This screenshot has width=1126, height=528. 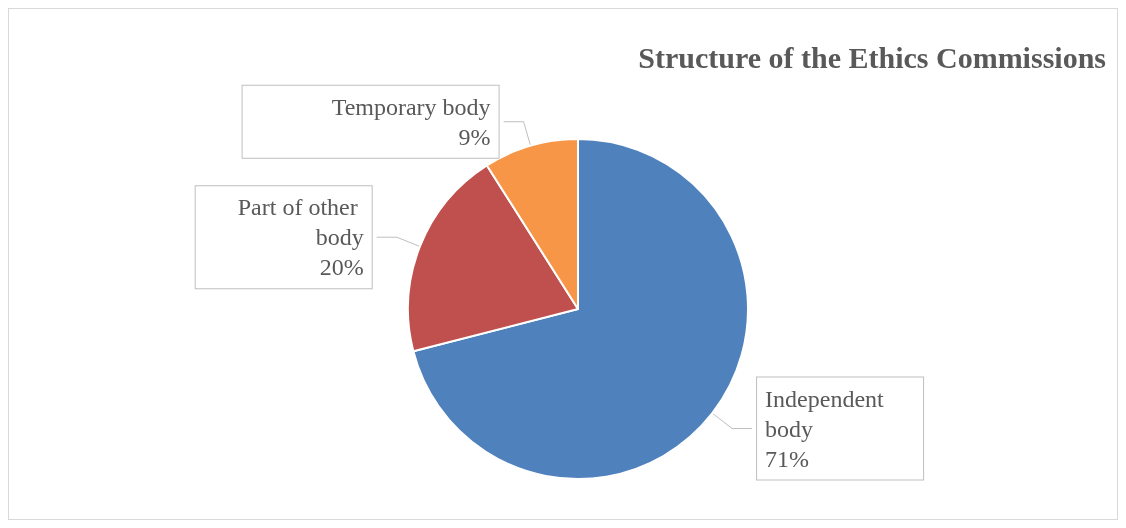 I want to click on slice-label: Temporary body, so click(x=411, y=106).